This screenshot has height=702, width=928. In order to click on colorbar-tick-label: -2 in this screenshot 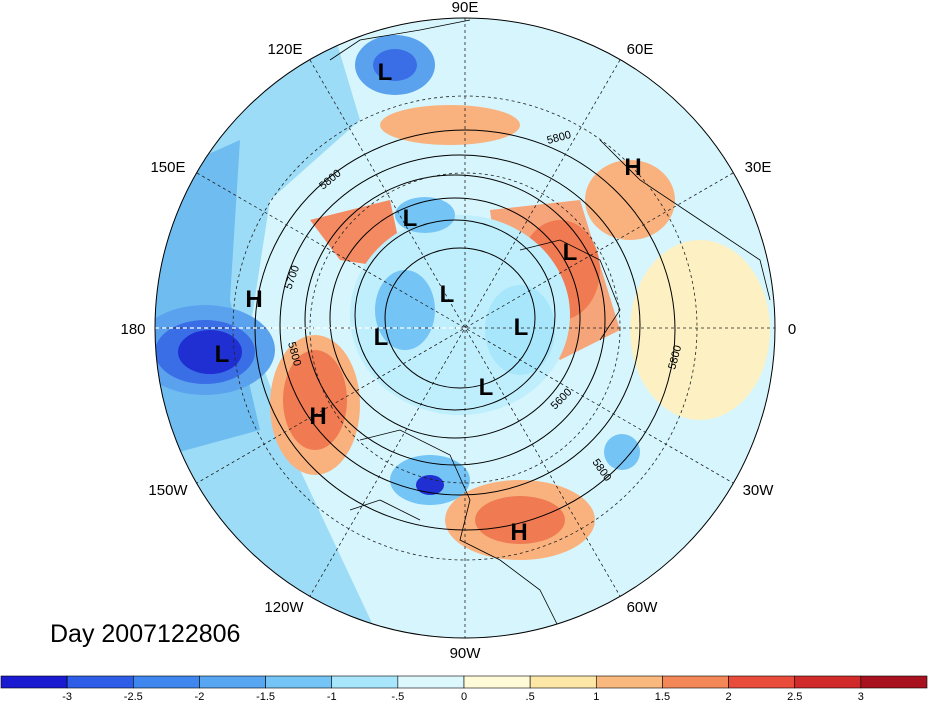, I will do `click(200, 696)`.